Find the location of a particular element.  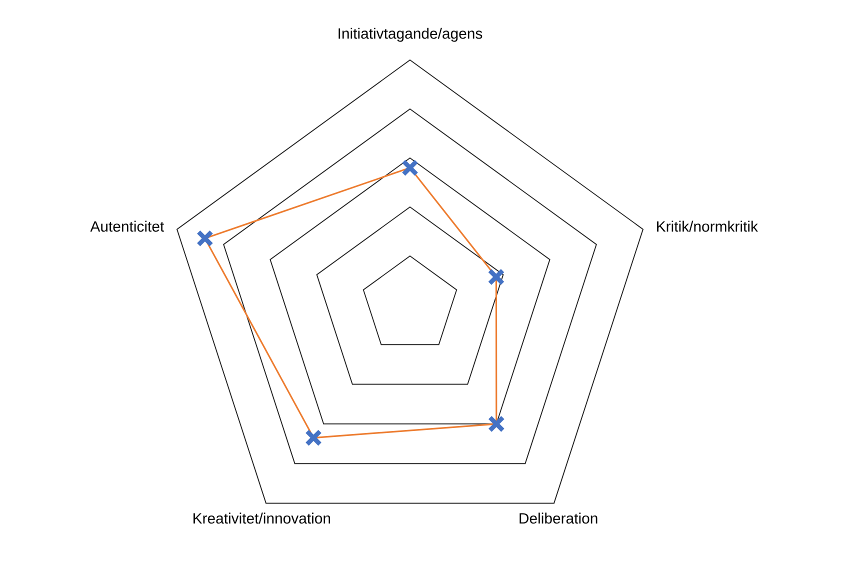

spoke-label: Initiativtagande/agens is located at coordinates (410, 35).